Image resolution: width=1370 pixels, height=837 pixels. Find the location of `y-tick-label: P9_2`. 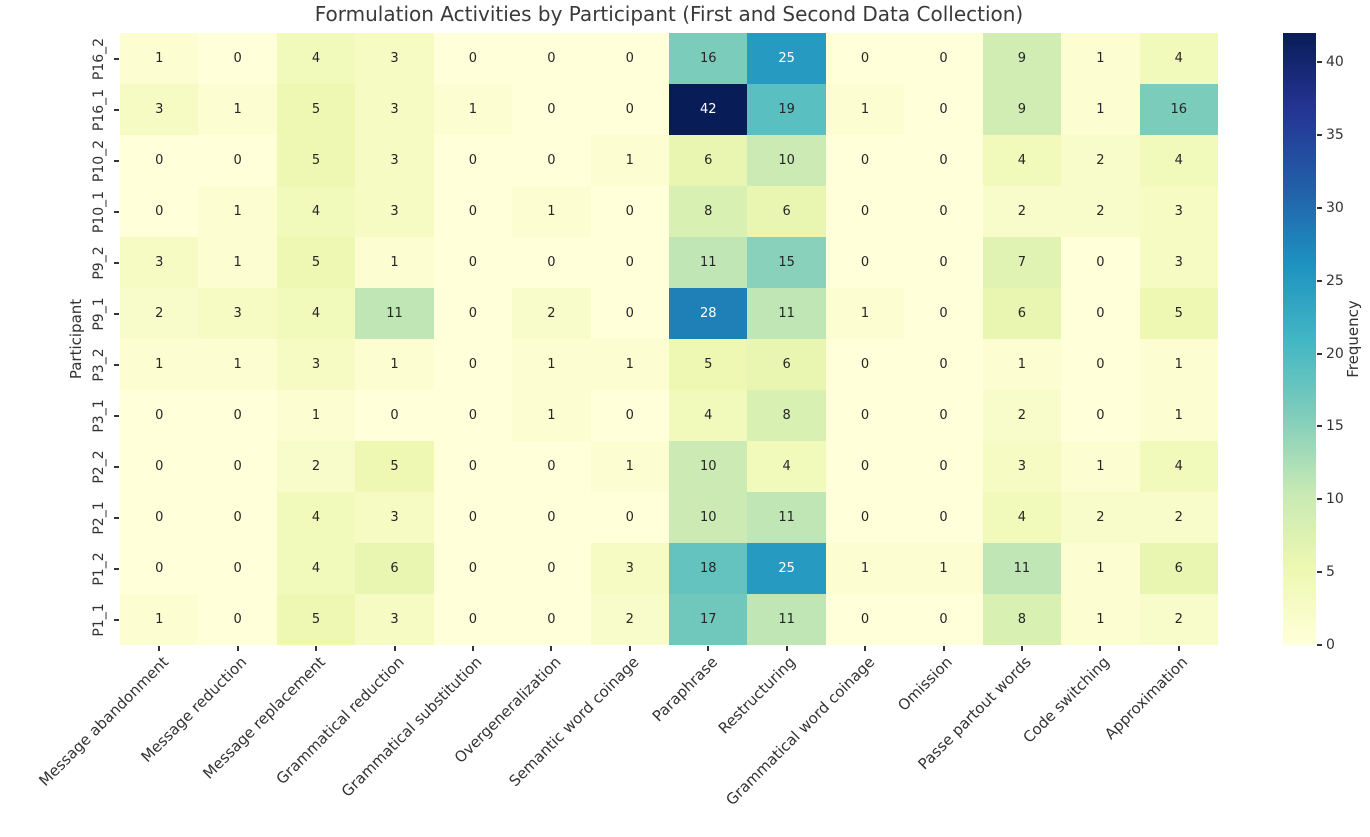

y-tick-label: P9_2 is located at coordinates (99, 262).